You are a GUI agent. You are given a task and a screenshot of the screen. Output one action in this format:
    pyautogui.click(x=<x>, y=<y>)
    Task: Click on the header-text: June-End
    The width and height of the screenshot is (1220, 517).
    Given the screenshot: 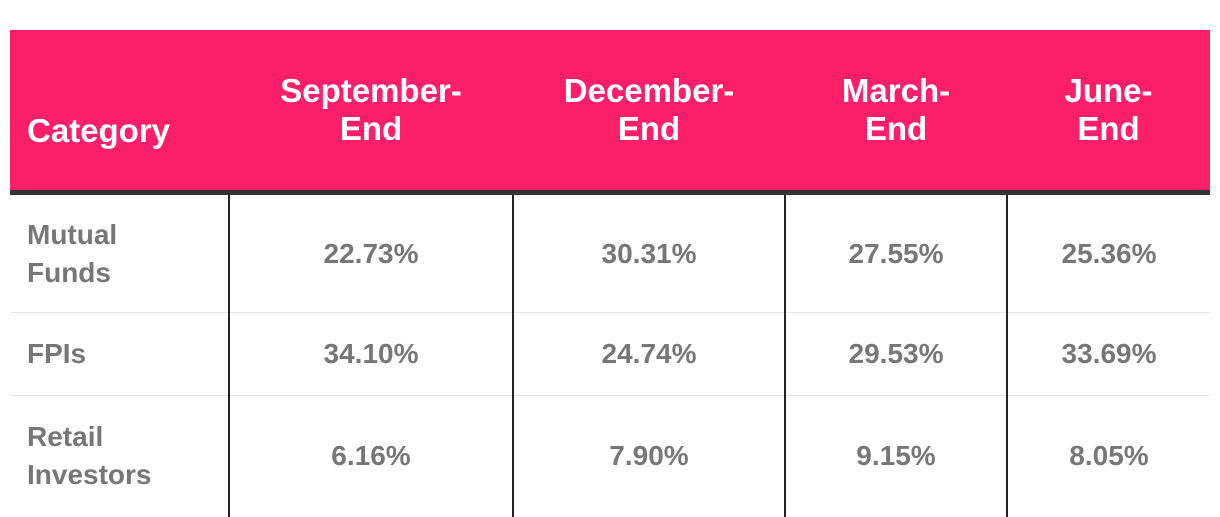 What is the action you would take?
    pyautogui.click(x=1108, y=109)
    